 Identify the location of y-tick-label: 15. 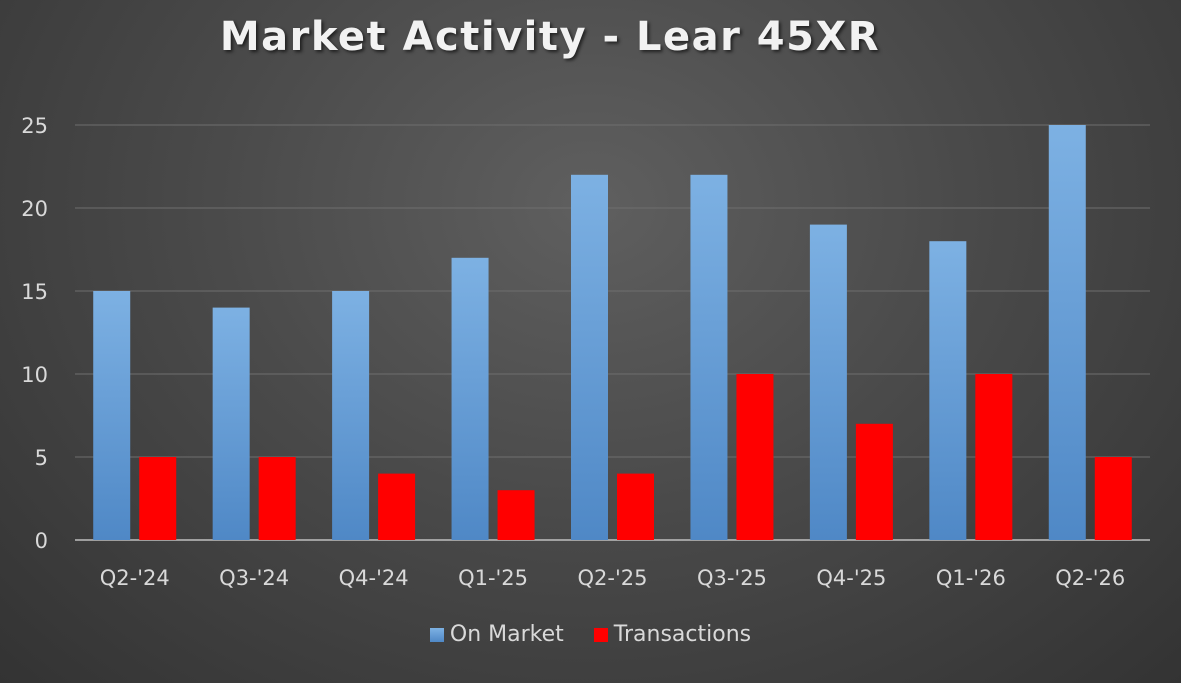
(34, 292).